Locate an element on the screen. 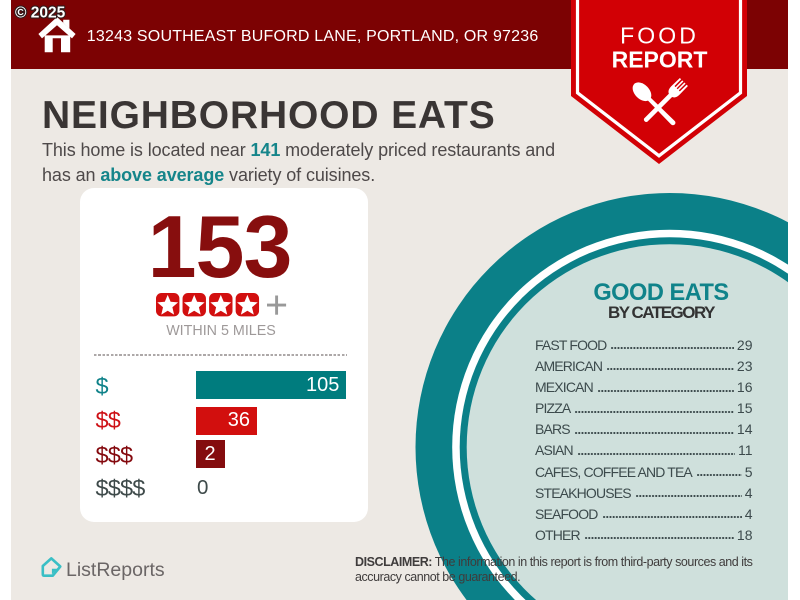 The image size is (800, 600). svg-text: © 2025 is located at coordinates (40, 12).